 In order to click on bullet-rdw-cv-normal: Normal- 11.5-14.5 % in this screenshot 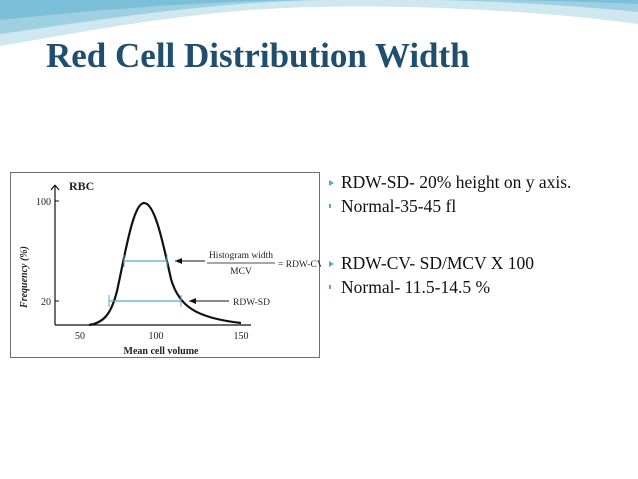, I will do `click(477, 287)`.